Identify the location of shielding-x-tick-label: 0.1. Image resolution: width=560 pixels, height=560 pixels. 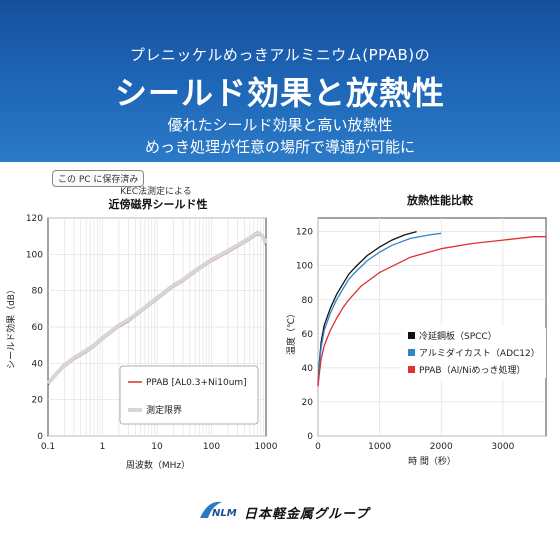
(48, 447).